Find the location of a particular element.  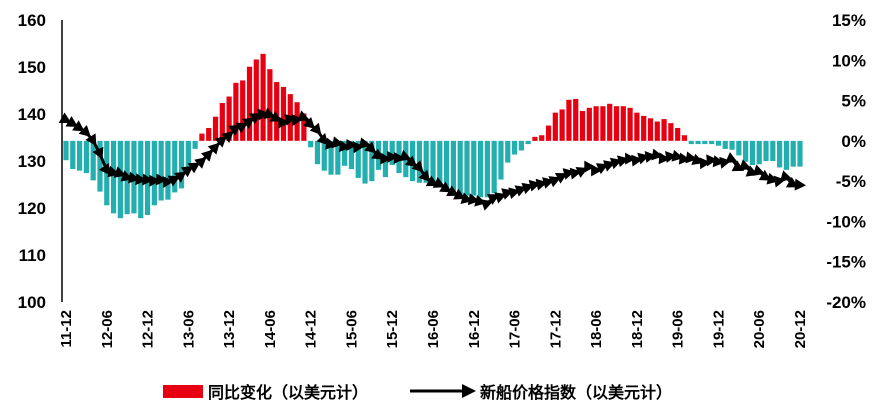

legend: 同比变化（以美元计） 新船价格指数（以美元计） is located at coordinates (417, 392).